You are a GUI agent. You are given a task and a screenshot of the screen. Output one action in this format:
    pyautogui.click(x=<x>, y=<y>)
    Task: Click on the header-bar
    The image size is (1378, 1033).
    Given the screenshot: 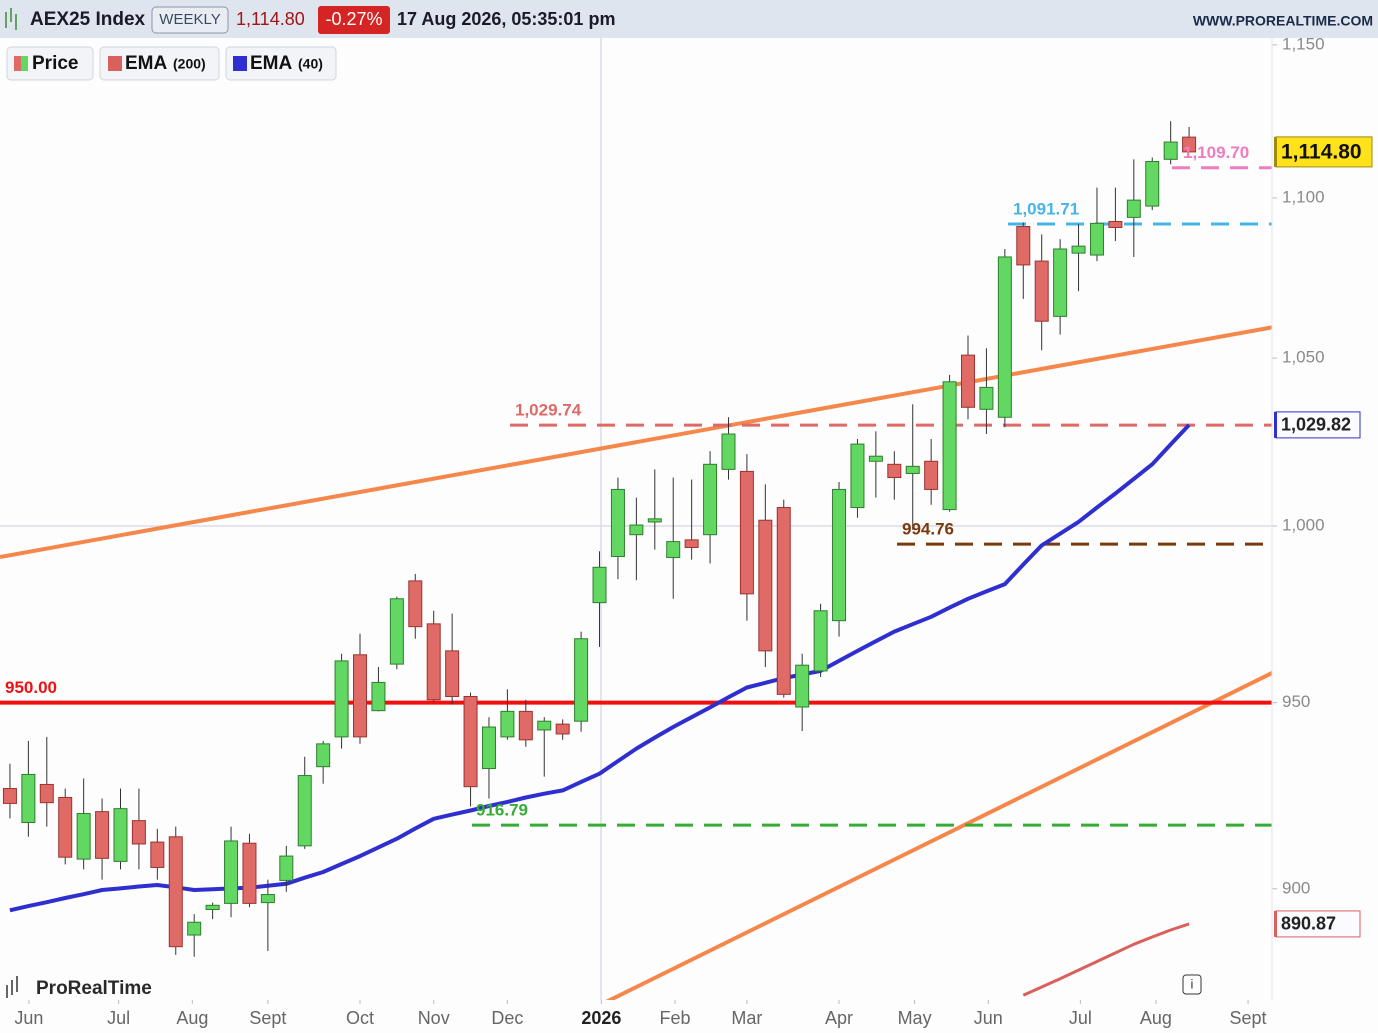 What is the action you would take?
    pyautogui.click(x=689, y=19)
    